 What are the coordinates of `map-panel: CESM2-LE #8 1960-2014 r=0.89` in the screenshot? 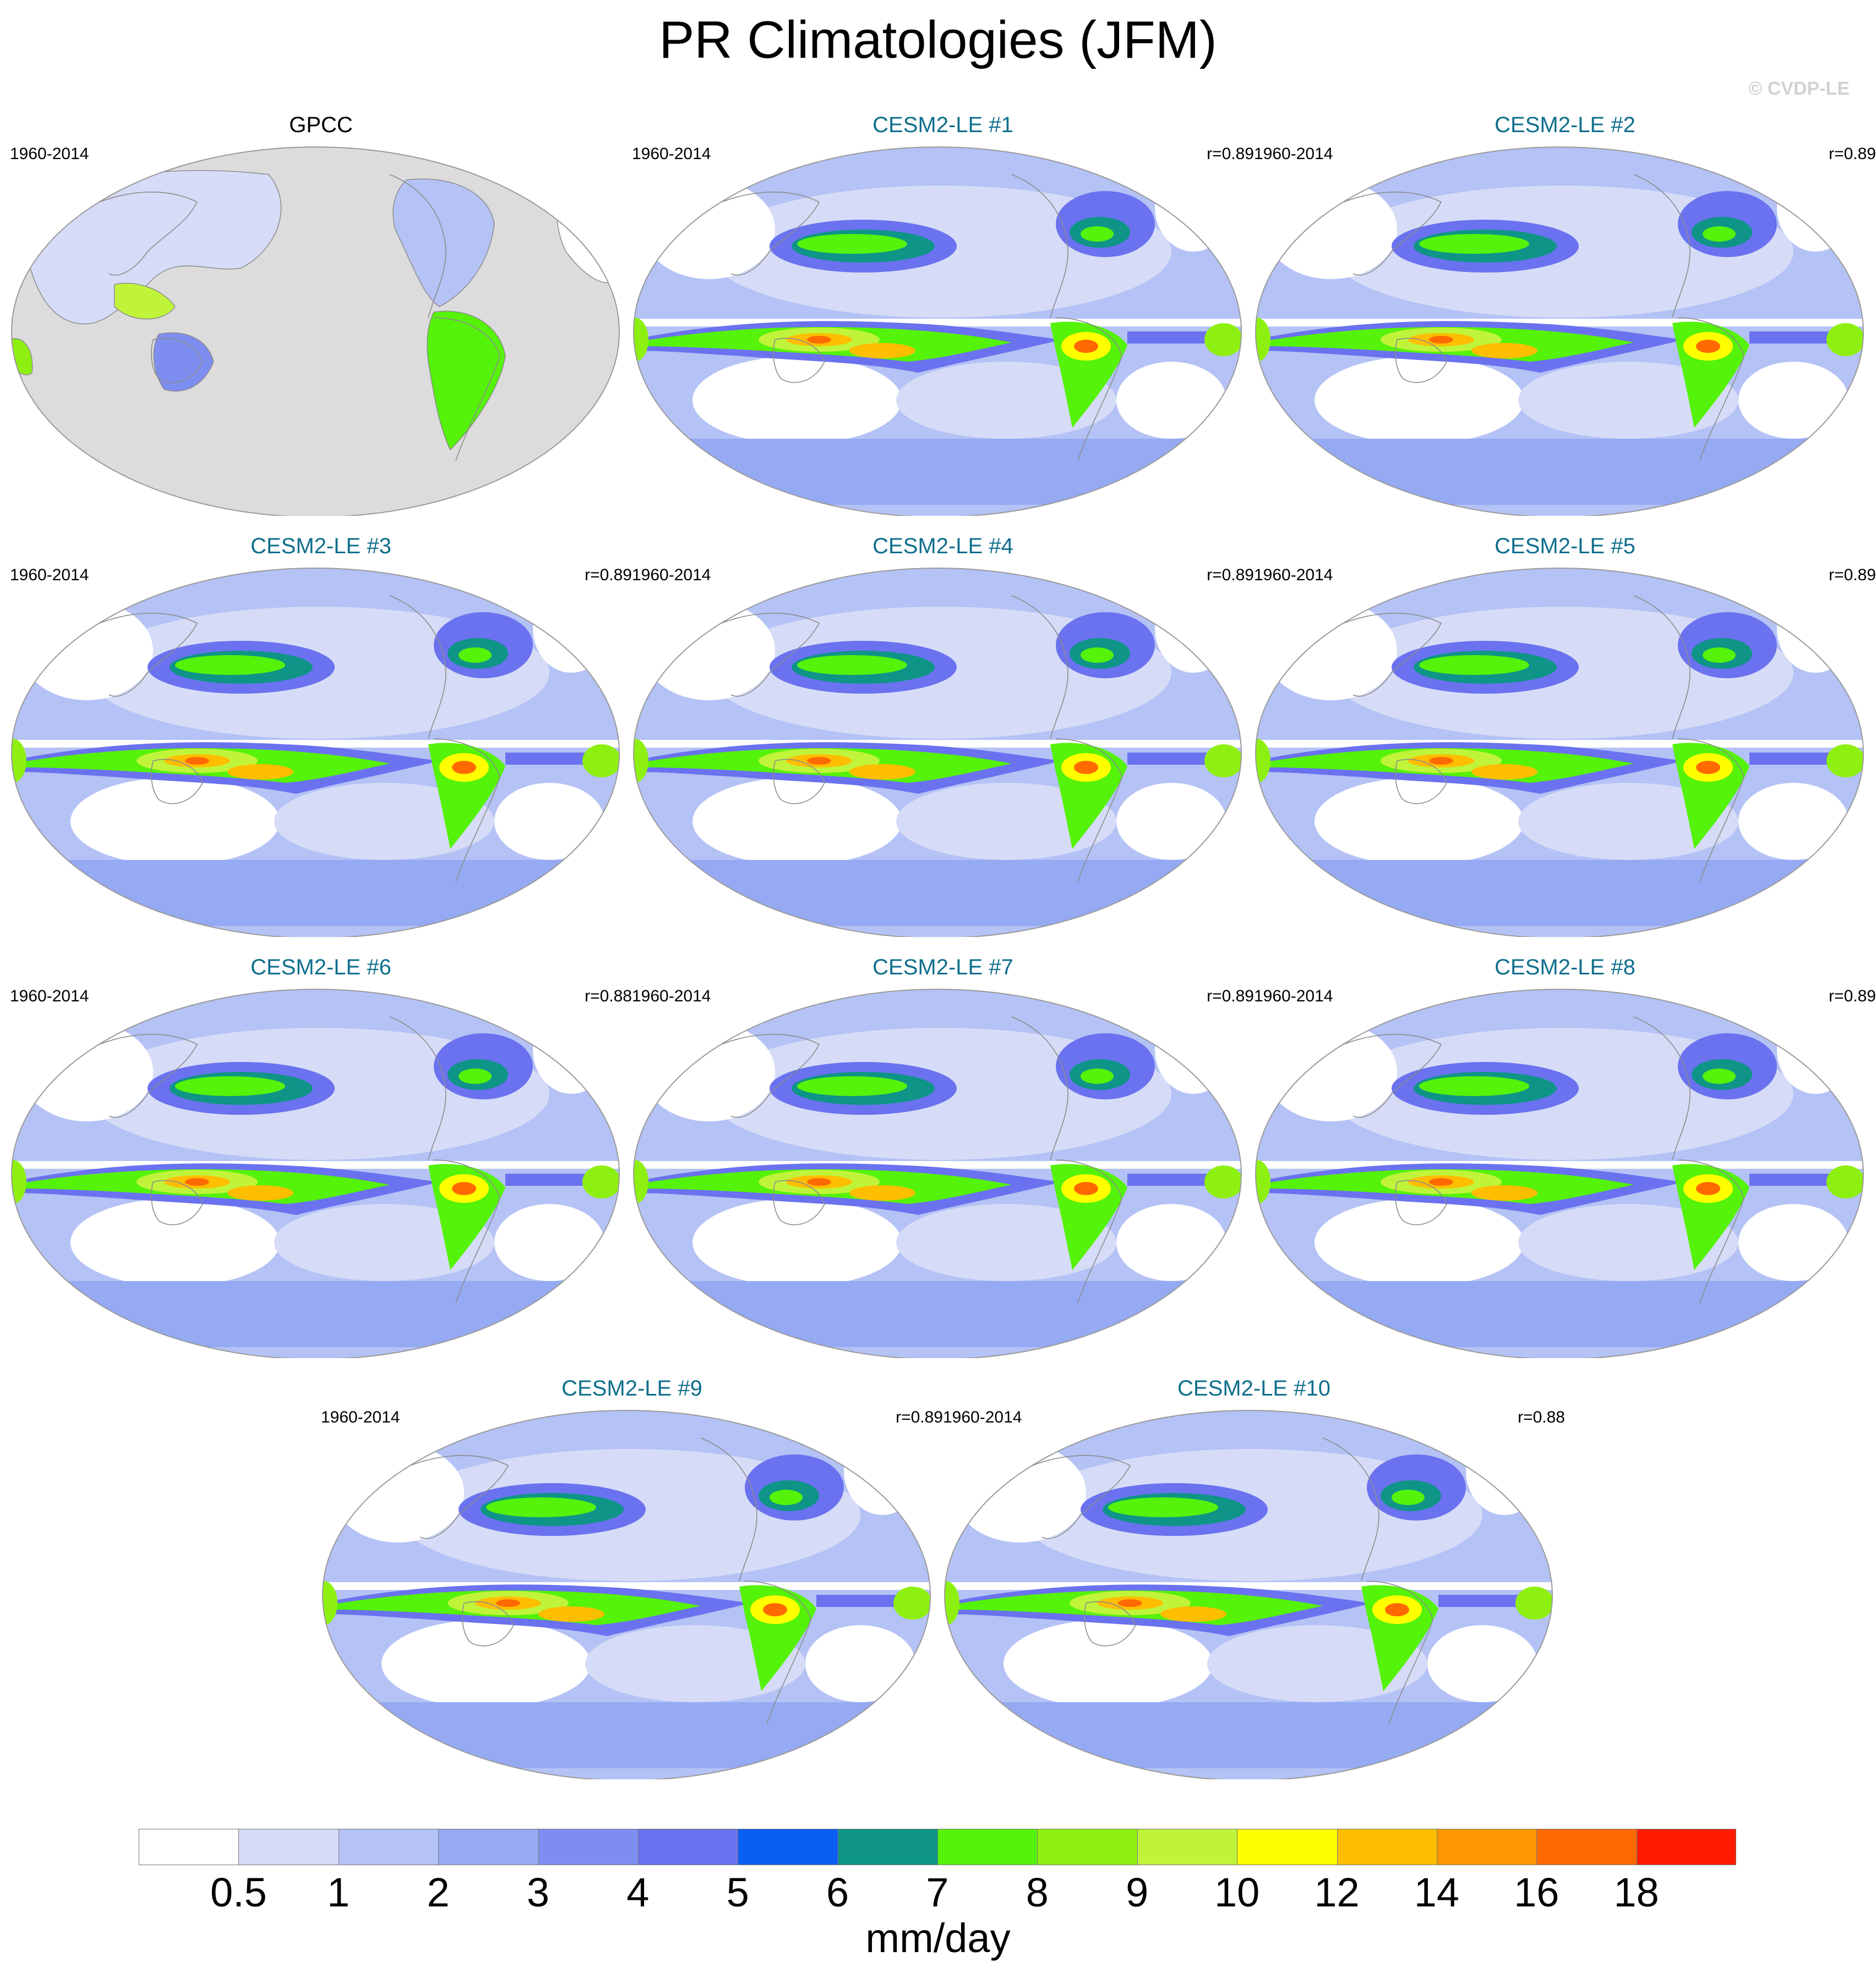 It's located at (1565, 1156).